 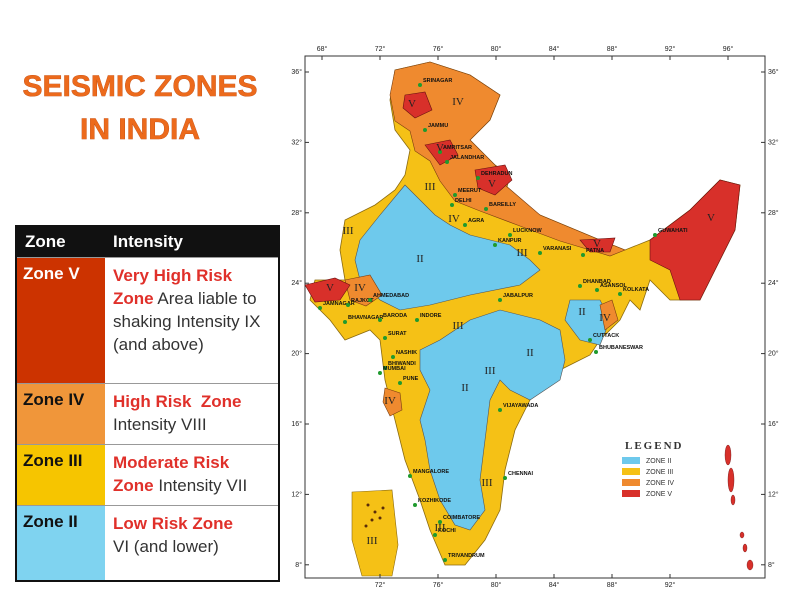 I want to click on lon-tick-label: 72°, so click(x=380, y=585).